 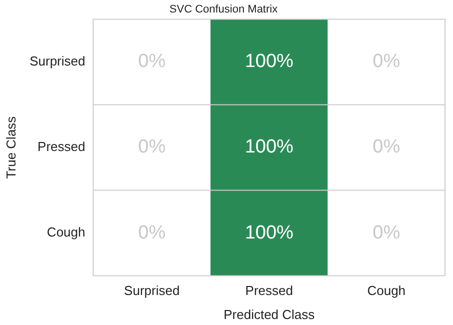 I want to click on x-tick-label: Pressed, so click(x=269, y=290).